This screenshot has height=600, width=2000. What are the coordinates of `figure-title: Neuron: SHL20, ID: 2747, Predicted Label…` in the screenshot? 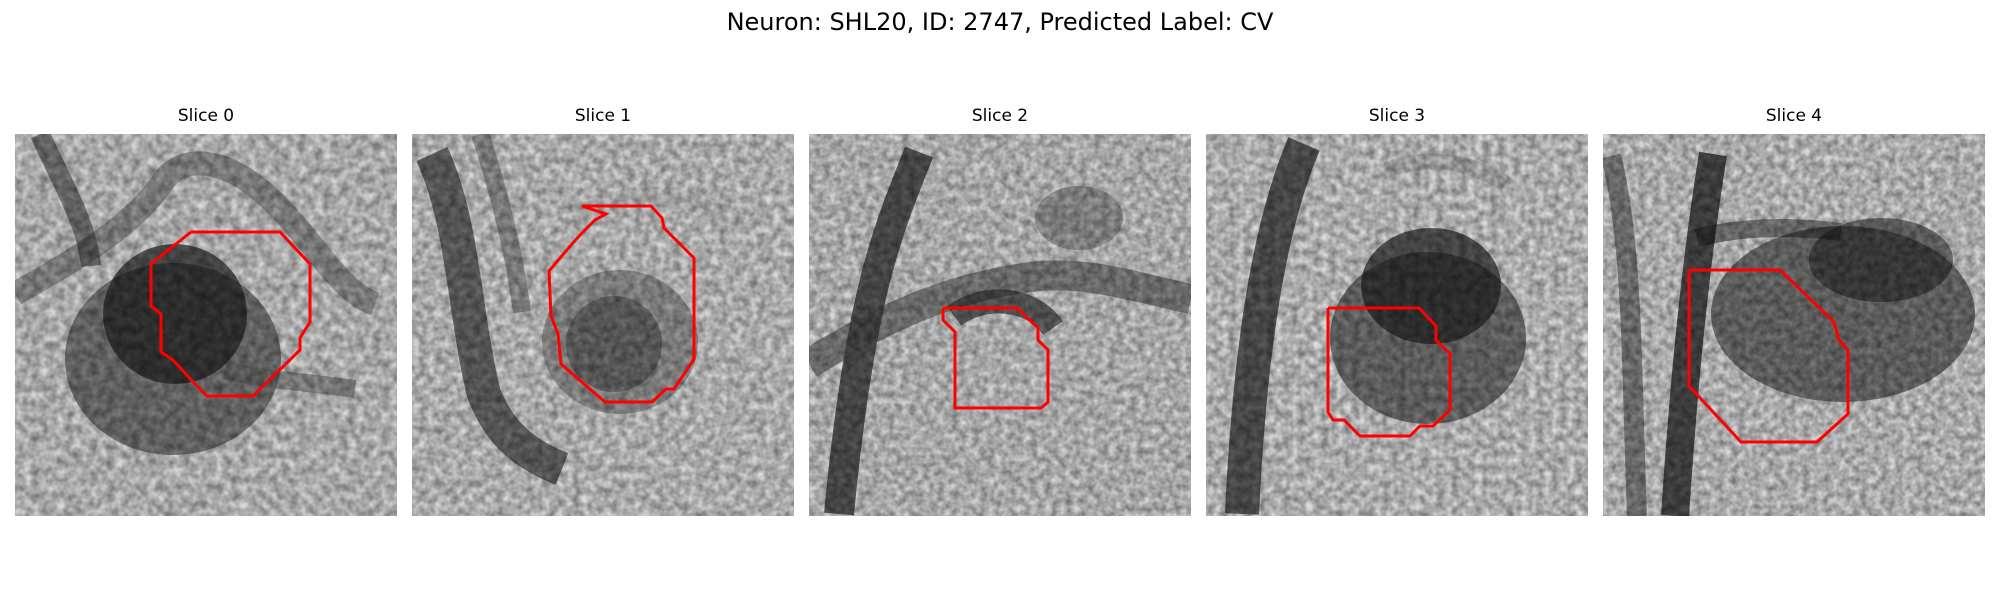 It's located at (1000, 22).